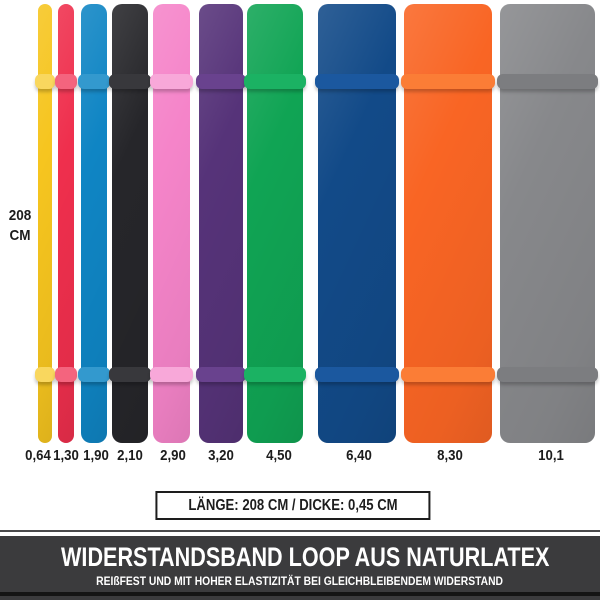 This screenshot has width=600, height=600. Describe the element at coordinates (551, 455) in the screenshot. I see `band-width-label-gray: 10,1` at that location.